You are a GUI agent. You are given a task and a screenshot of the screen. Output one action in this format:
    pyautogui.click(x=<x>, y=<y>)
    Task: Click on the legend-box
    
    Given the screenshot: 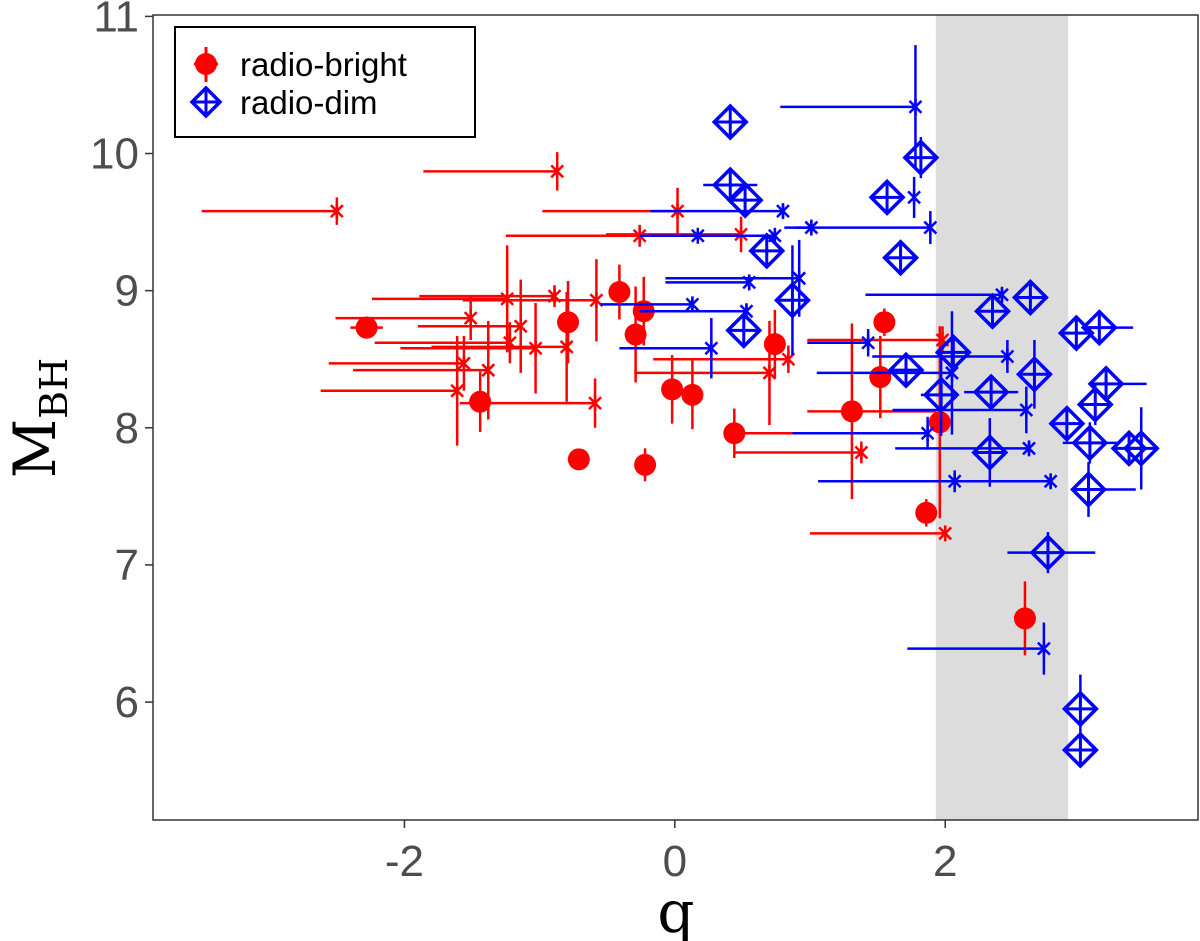 What is the action you would take?
    pyautogui.click(x=325, y=82)
    